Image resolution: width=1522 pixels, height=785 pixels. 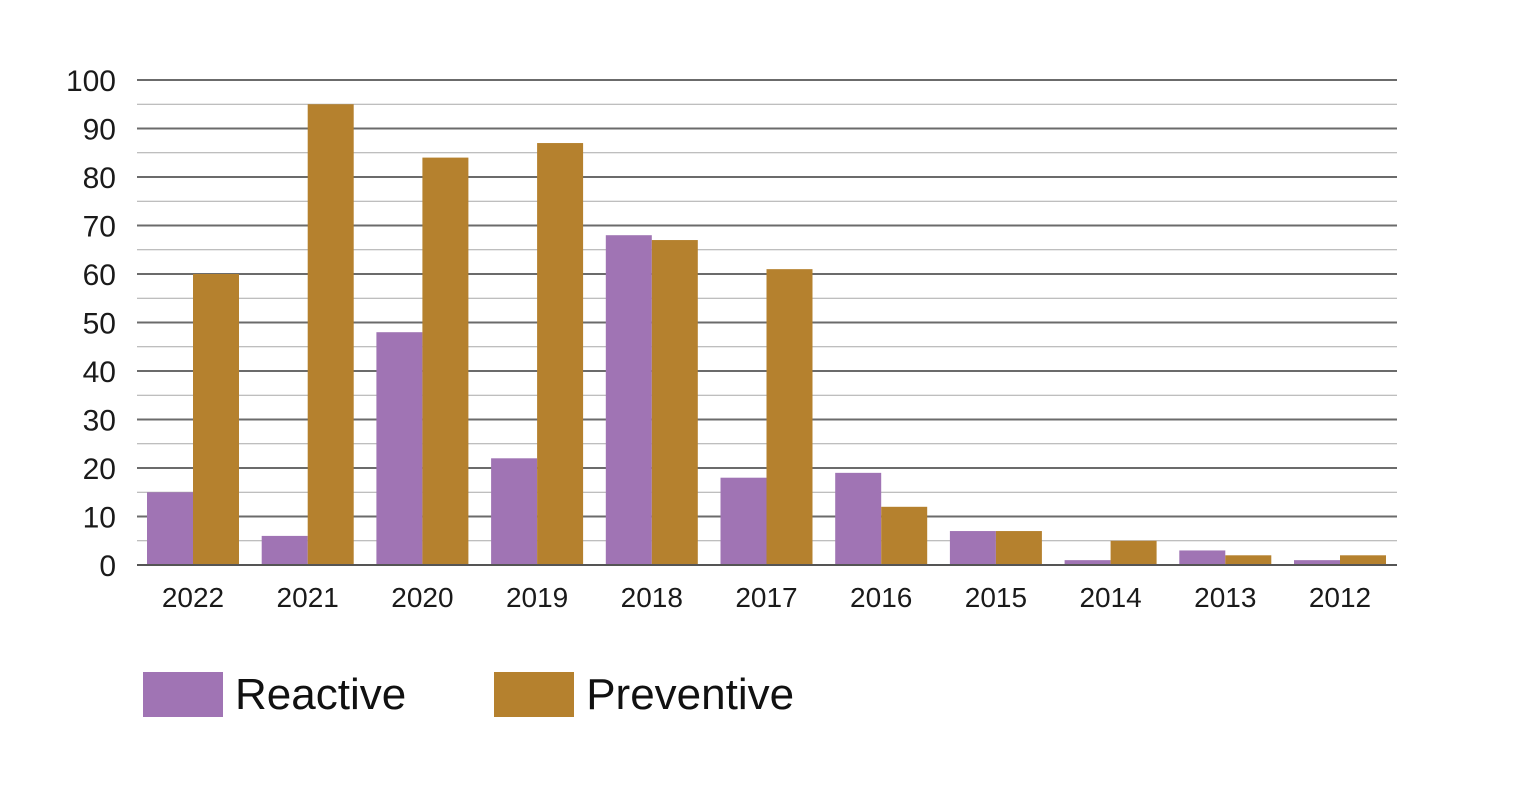 I want to click on bar-reactive-2014, so click(x=1087, y=562).